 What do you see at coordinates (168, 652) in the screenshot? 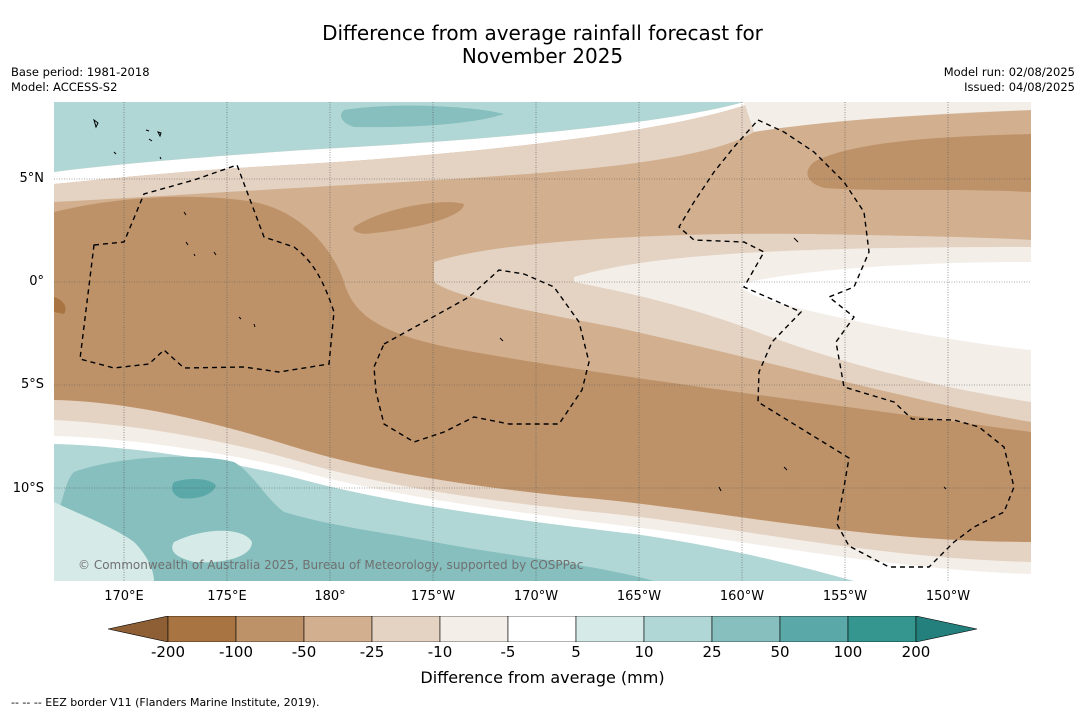
I see `colorbar-tick: -200` at bounding box center [168, 652].